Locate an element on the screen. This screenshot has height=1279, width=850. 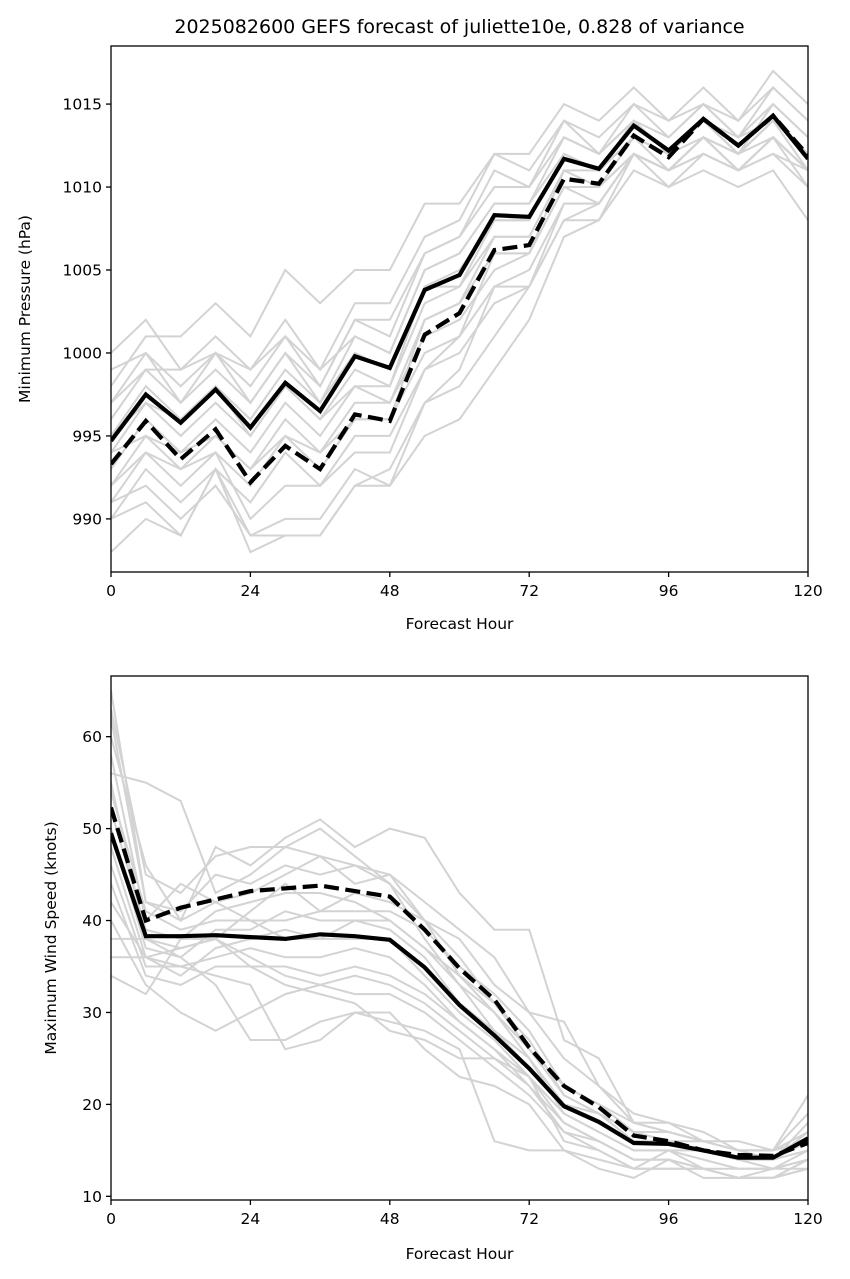
y-axis-label: Maximum Wind Speed (knots) is located at coordinates (51, 937).